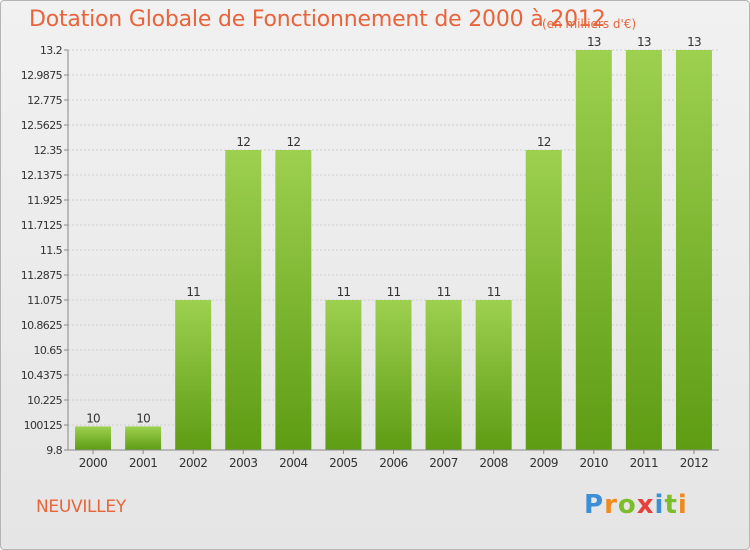 This screenshot has width=750, height=550. Describe the element at coordinates (42, 175) in the screenshot. I see `y-tick-label: 12.1375` at that location.